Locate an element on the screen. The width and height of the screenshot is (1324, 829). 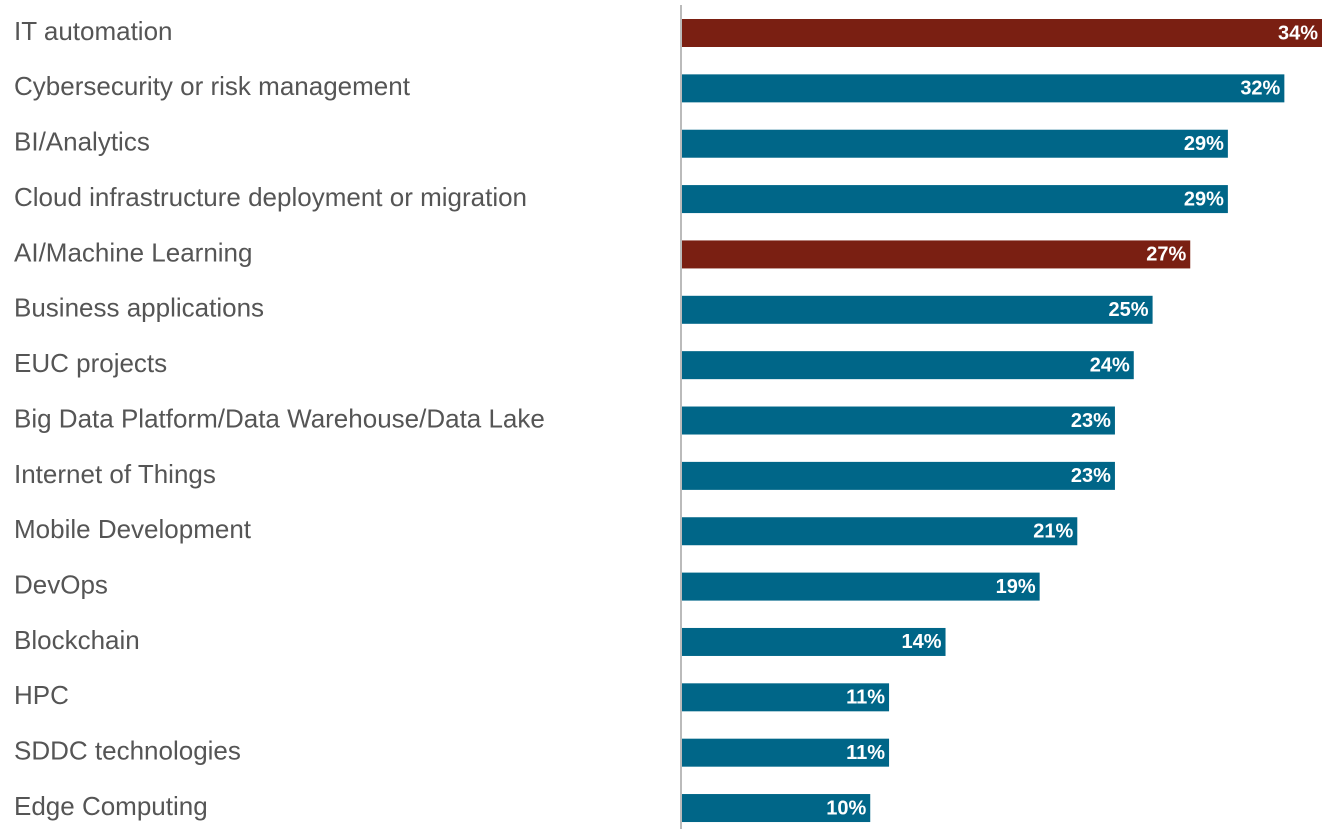
value-label: 19% is located at coordinates (1016, 587).